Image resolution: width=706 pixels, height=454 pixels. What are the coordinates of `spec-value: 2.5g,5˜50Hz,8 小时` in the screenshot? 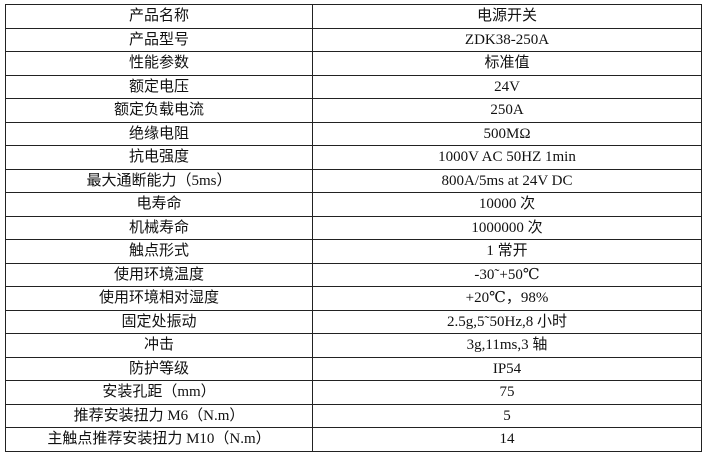 It's located at (507, 321).